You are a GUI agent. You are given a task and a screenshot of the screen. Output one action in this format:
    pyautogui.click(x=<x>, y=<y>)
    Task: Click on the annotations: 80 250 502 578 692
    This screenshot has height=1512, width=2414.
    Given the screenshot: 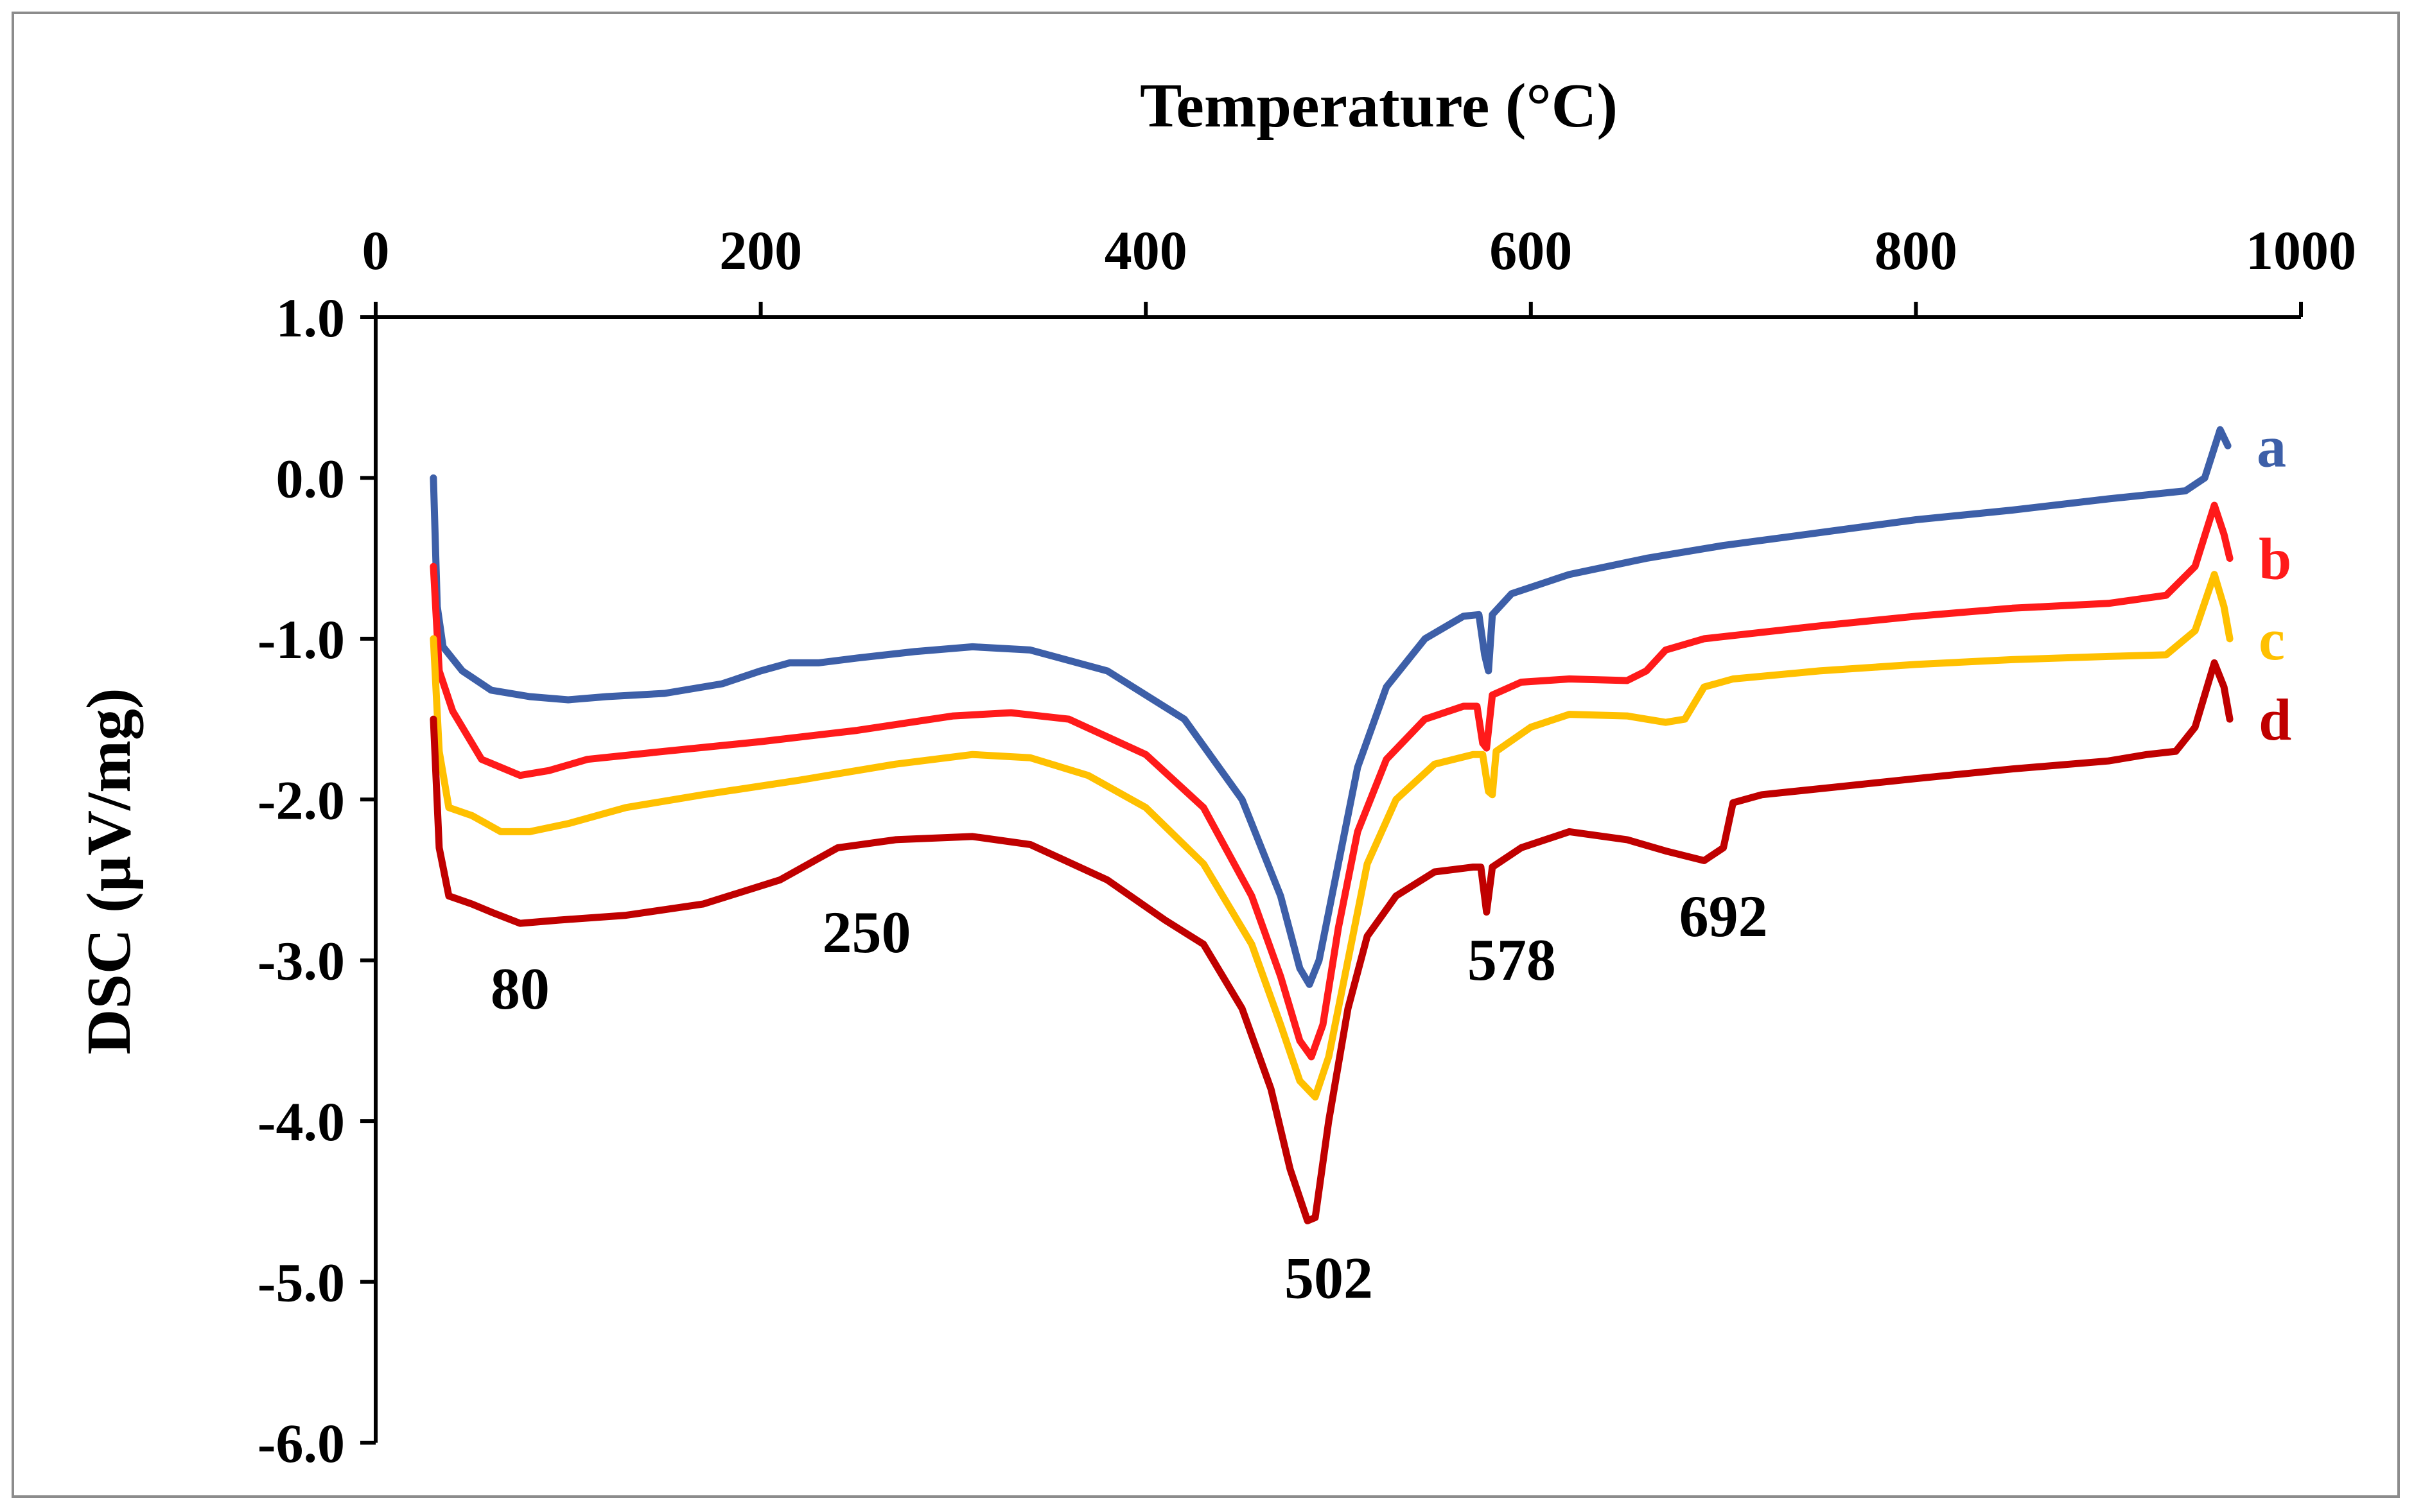 What is the action you would take?
    pyautogui.click(x=1129, y=1096)
    